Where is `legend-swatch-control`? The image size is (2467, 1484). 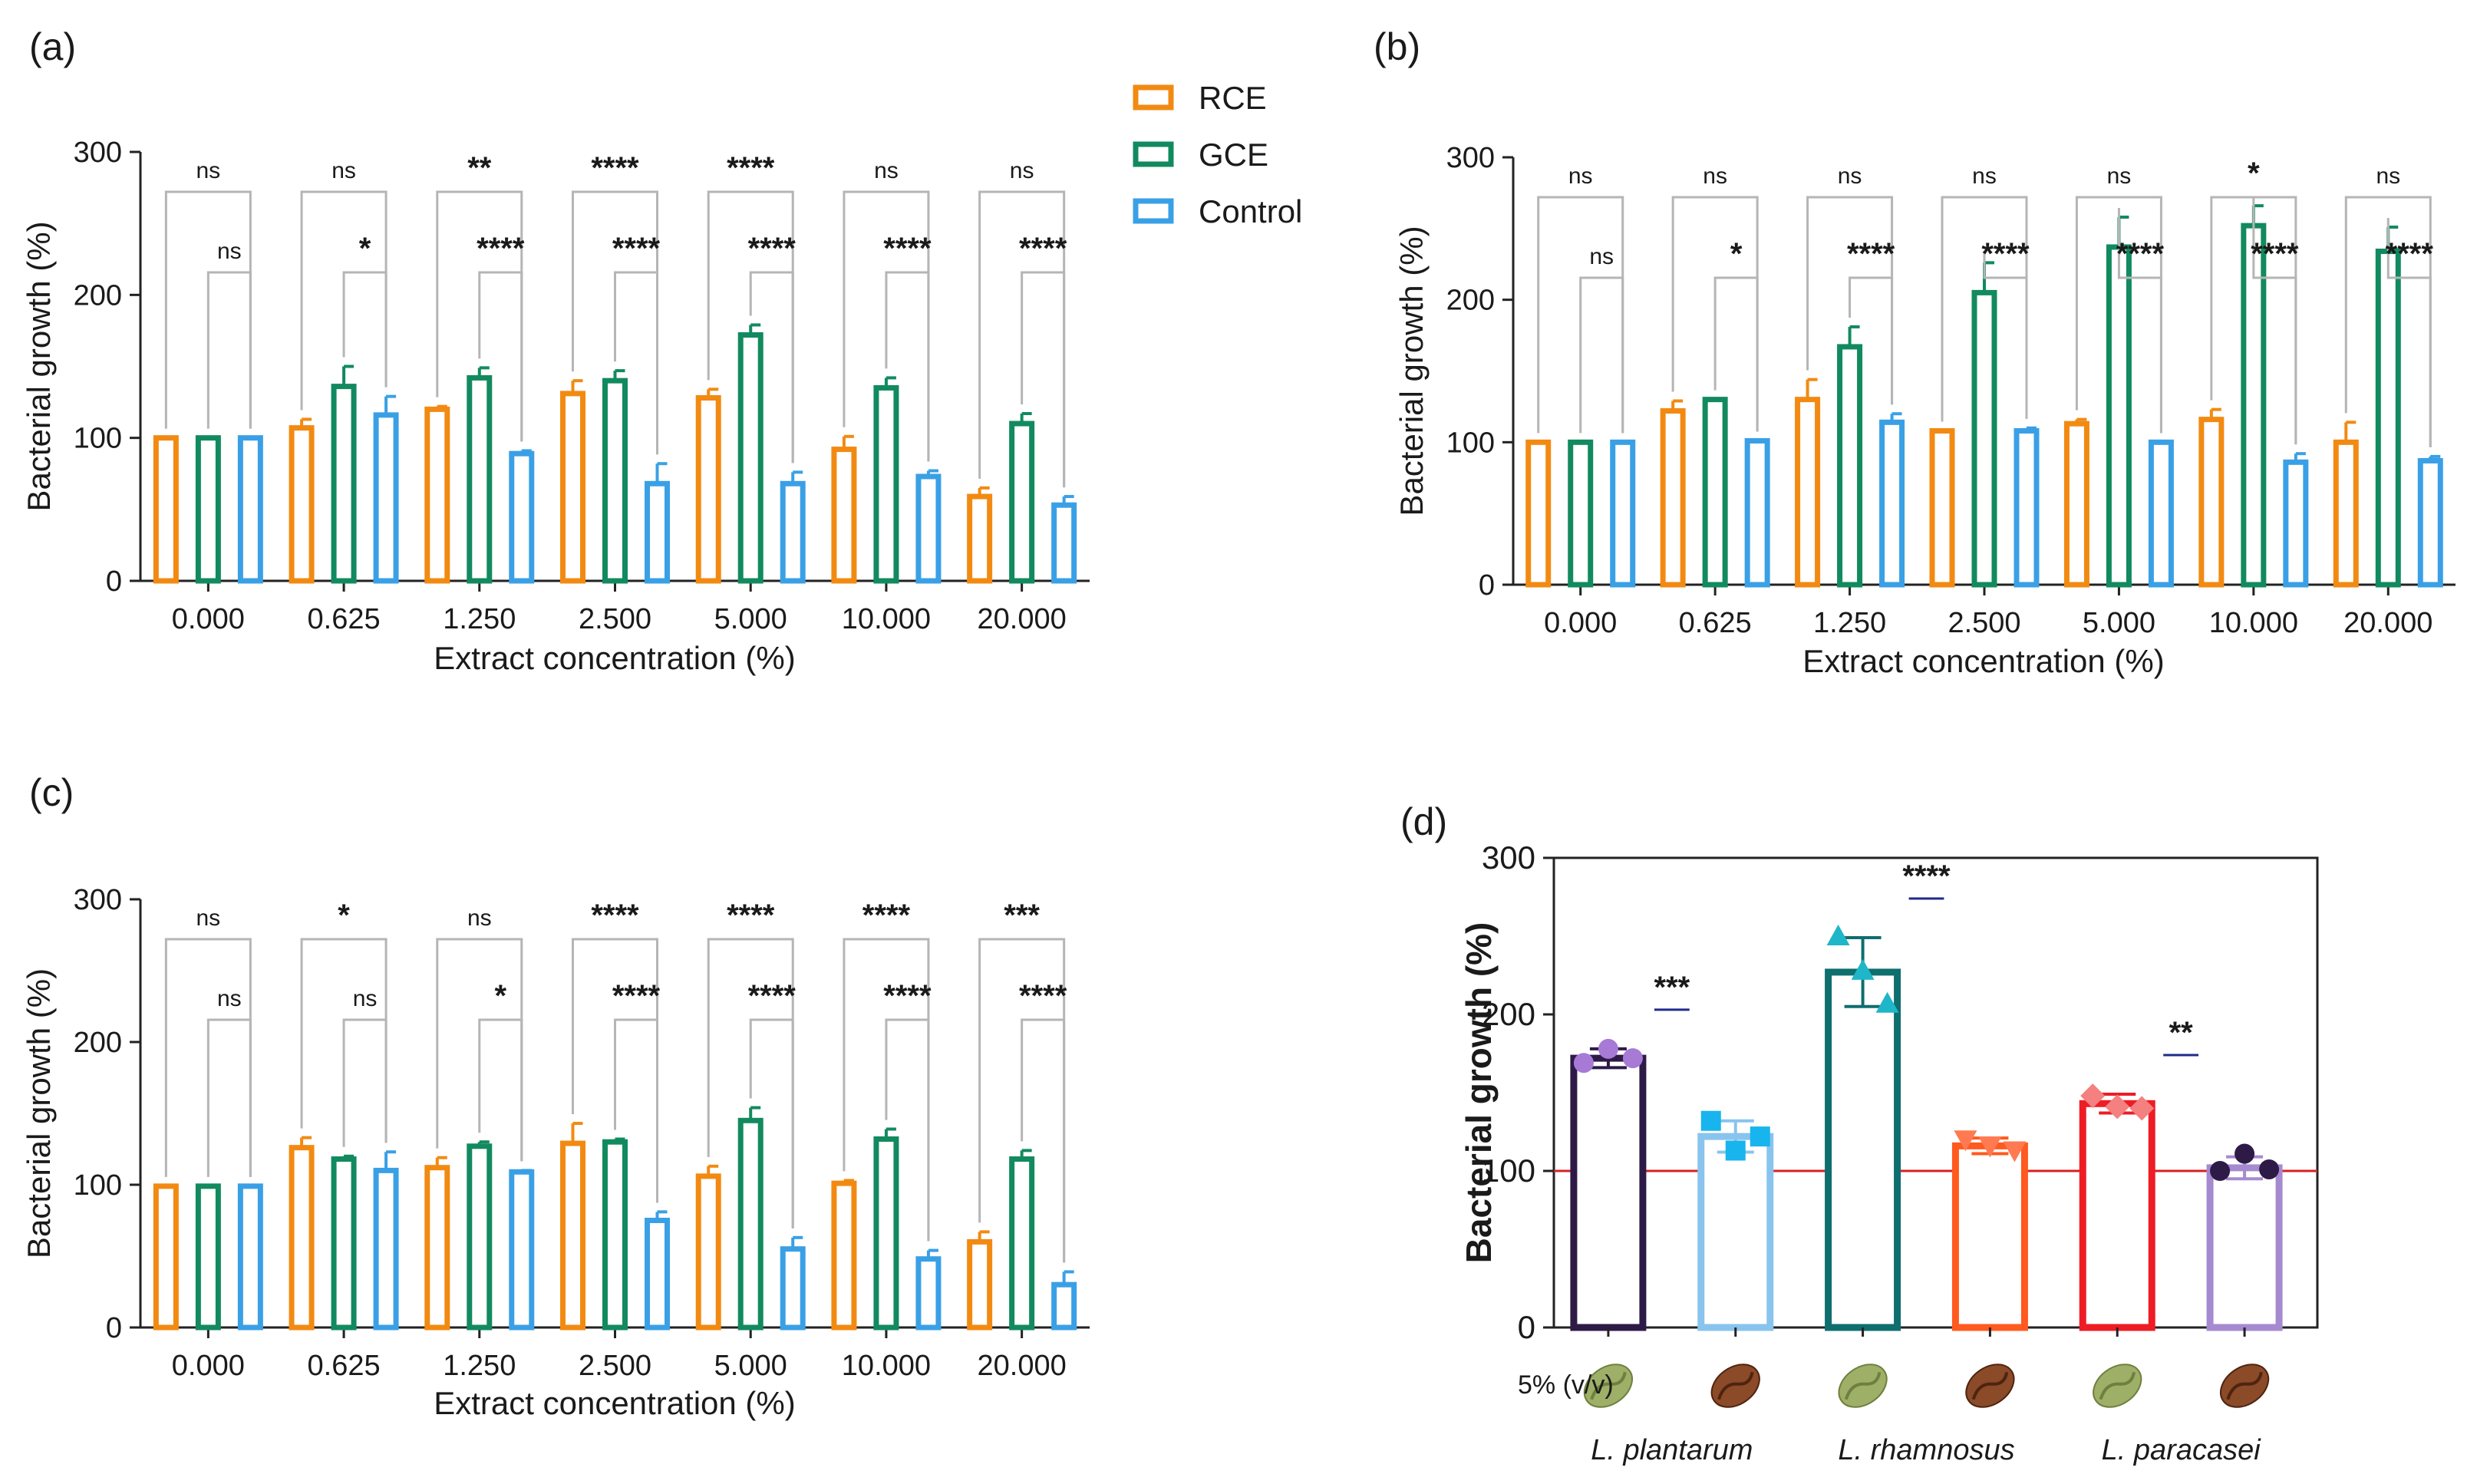
legend-swatch-control is located at coordinates (1153, 211).